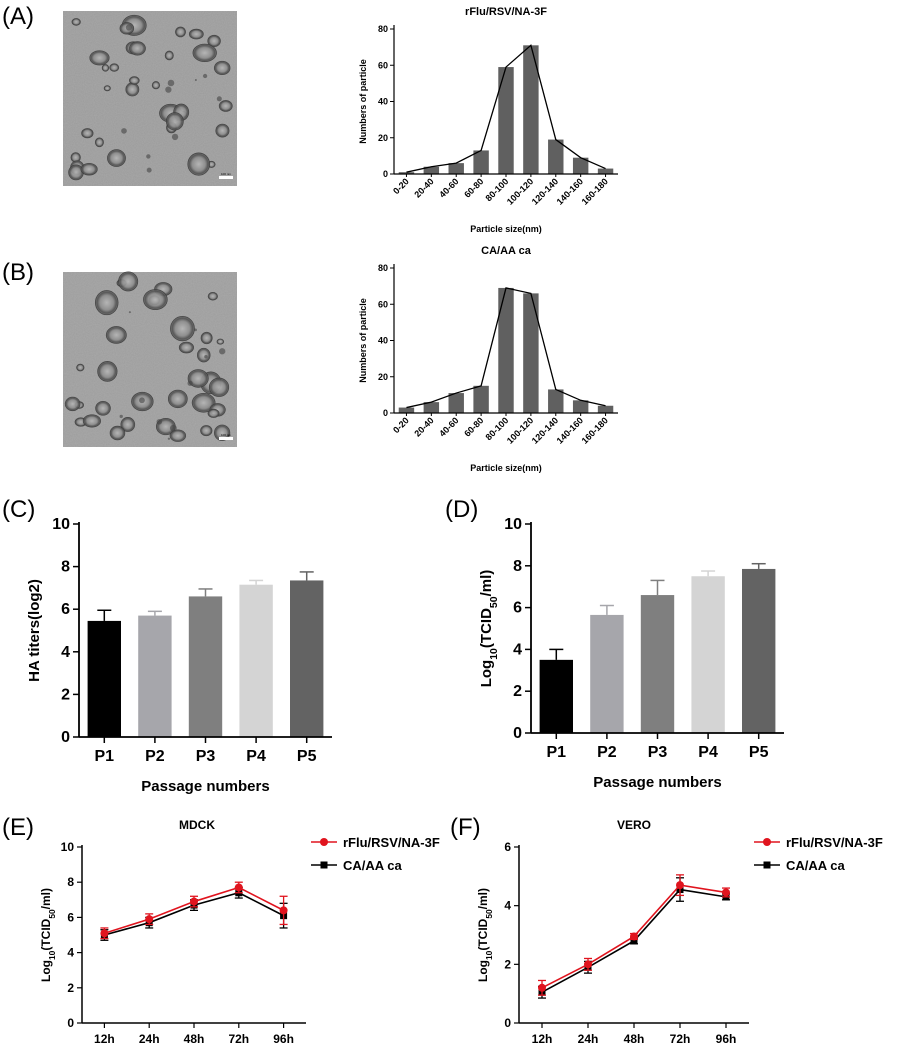  What do you see at coordinates (506, 12) in the screenshot?
I see `chart-title: rFlu/RSV/NA-3F` at bounding box center [506, 12].